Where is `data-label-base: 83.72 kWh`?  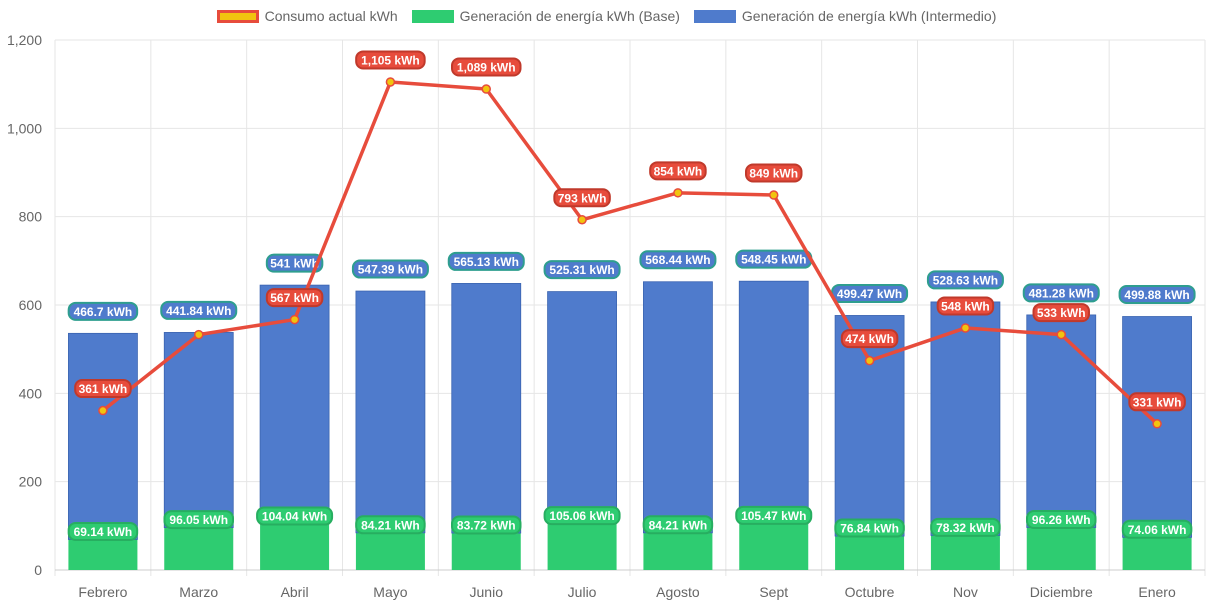 data-label-base: 83.72 kWh is located at coordinates (486, 526).